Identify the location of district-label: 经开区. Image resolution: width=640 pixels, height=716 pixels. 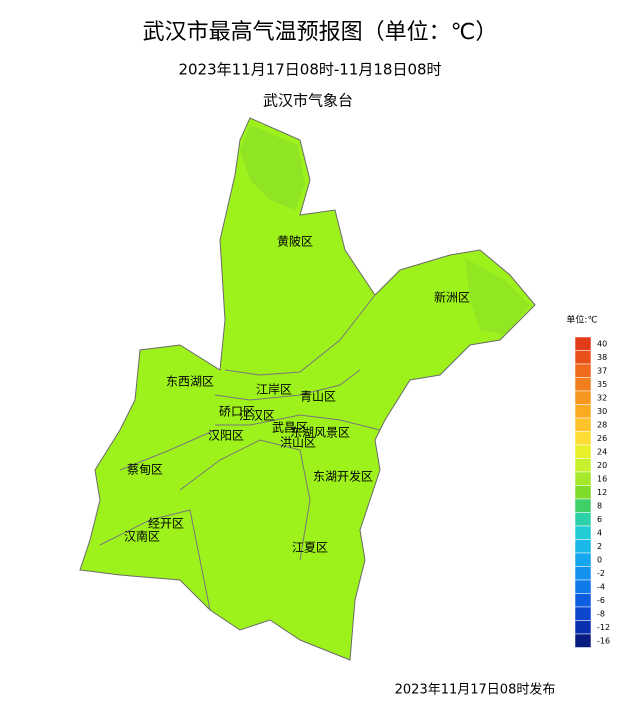
(166, 524).